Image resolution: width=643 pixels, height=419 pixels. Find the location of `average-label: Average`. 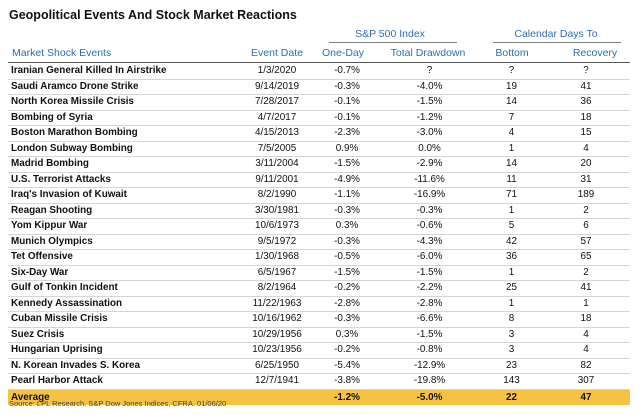

average-label: Average is located at coordinates (123, 397).